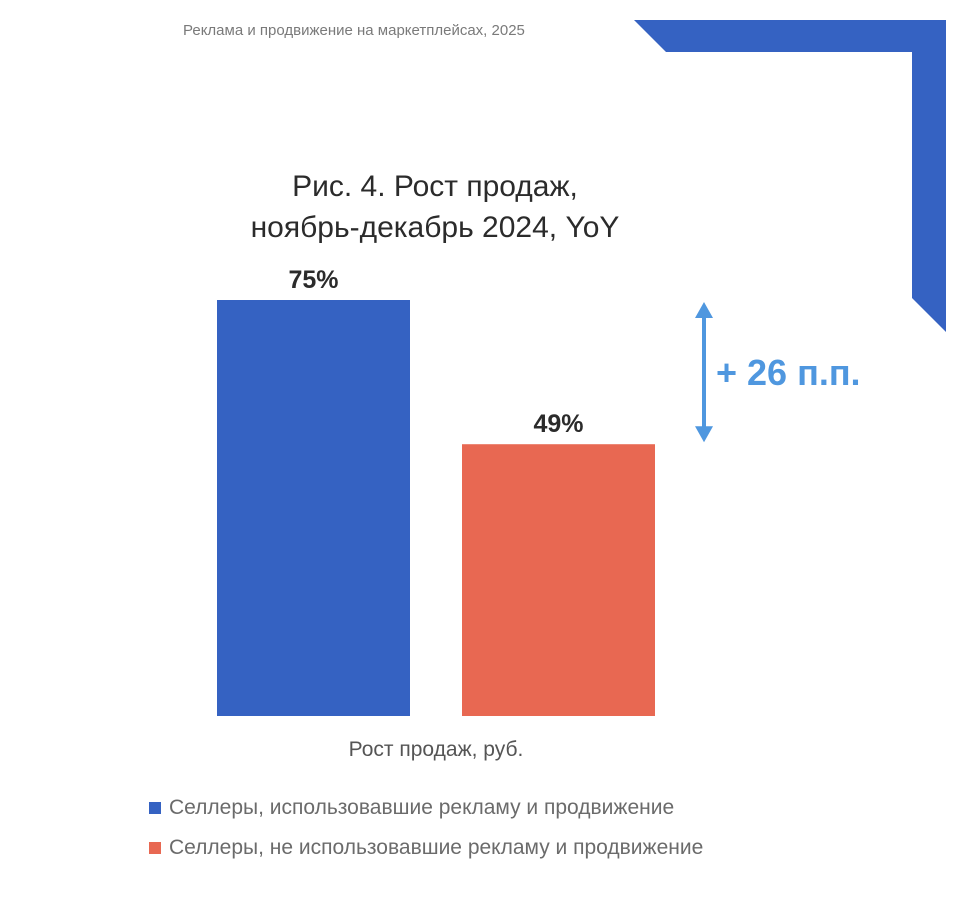 This screenshot has width=970, height=900. I want to click on chart-title-line-2: ноябрь-декабрь 2024, YoY, so click(435, 227).